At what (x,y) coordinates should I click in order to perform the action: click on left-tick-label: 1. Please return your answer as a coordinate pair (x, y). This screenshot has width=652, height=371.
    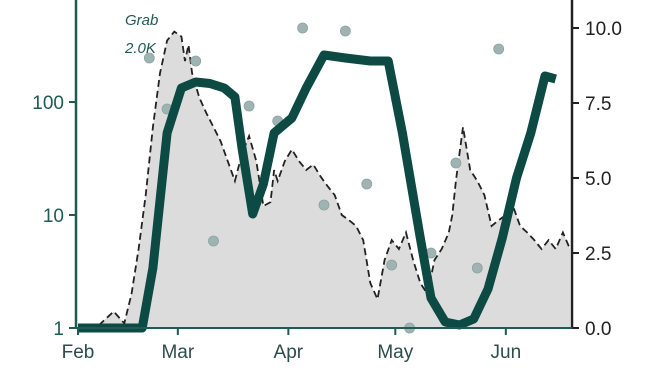
    Looking at the image, I should click on (58, 329).